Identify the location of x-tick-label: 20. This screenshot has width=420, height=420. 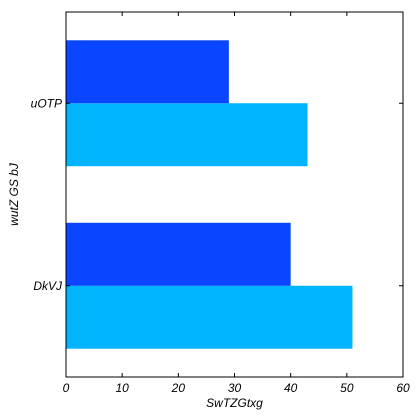
(178, 388).